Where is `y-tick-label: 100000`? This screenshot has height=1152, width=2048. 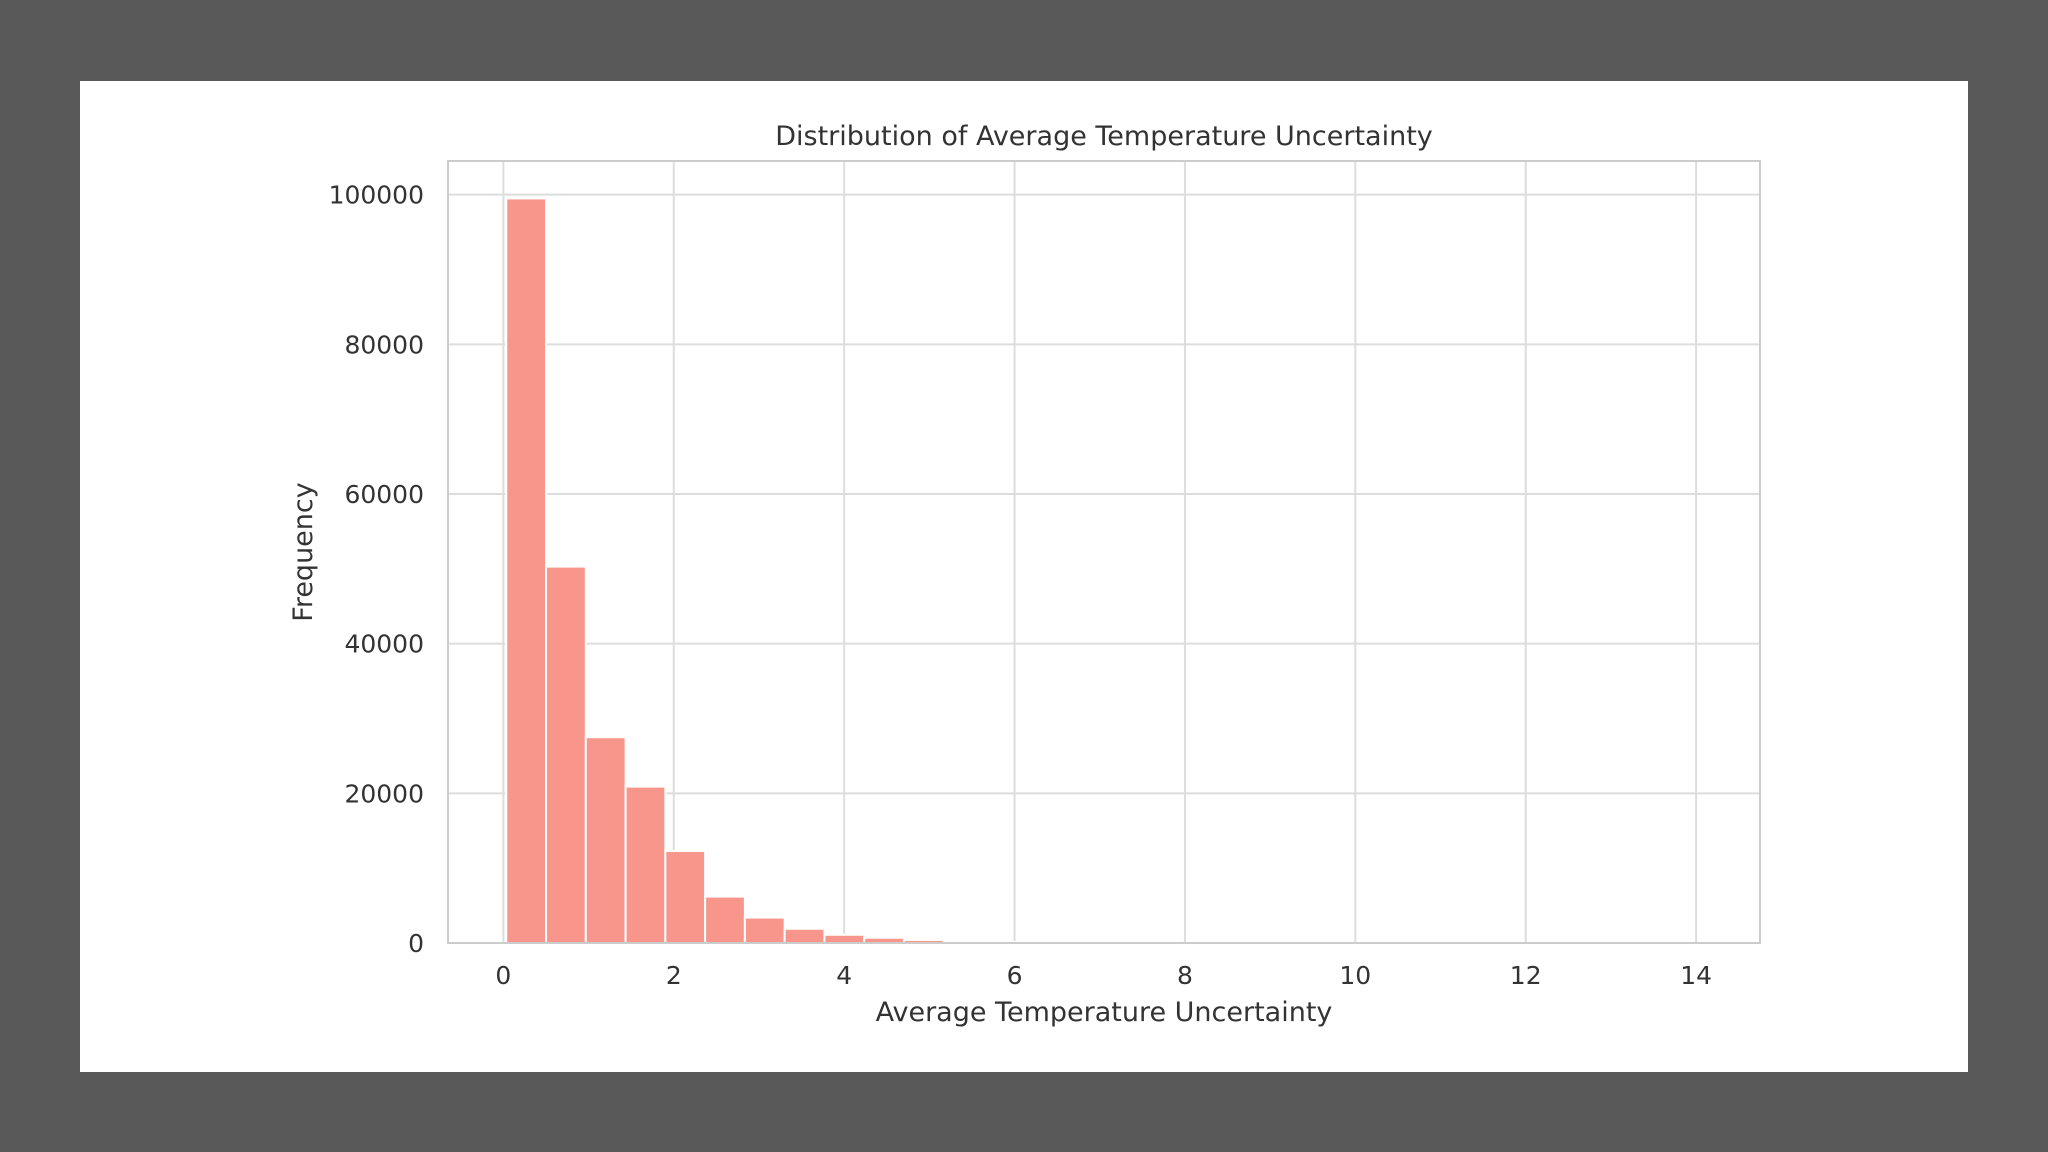 y-tick-label: 100000 is located at coordinates (376, 195).